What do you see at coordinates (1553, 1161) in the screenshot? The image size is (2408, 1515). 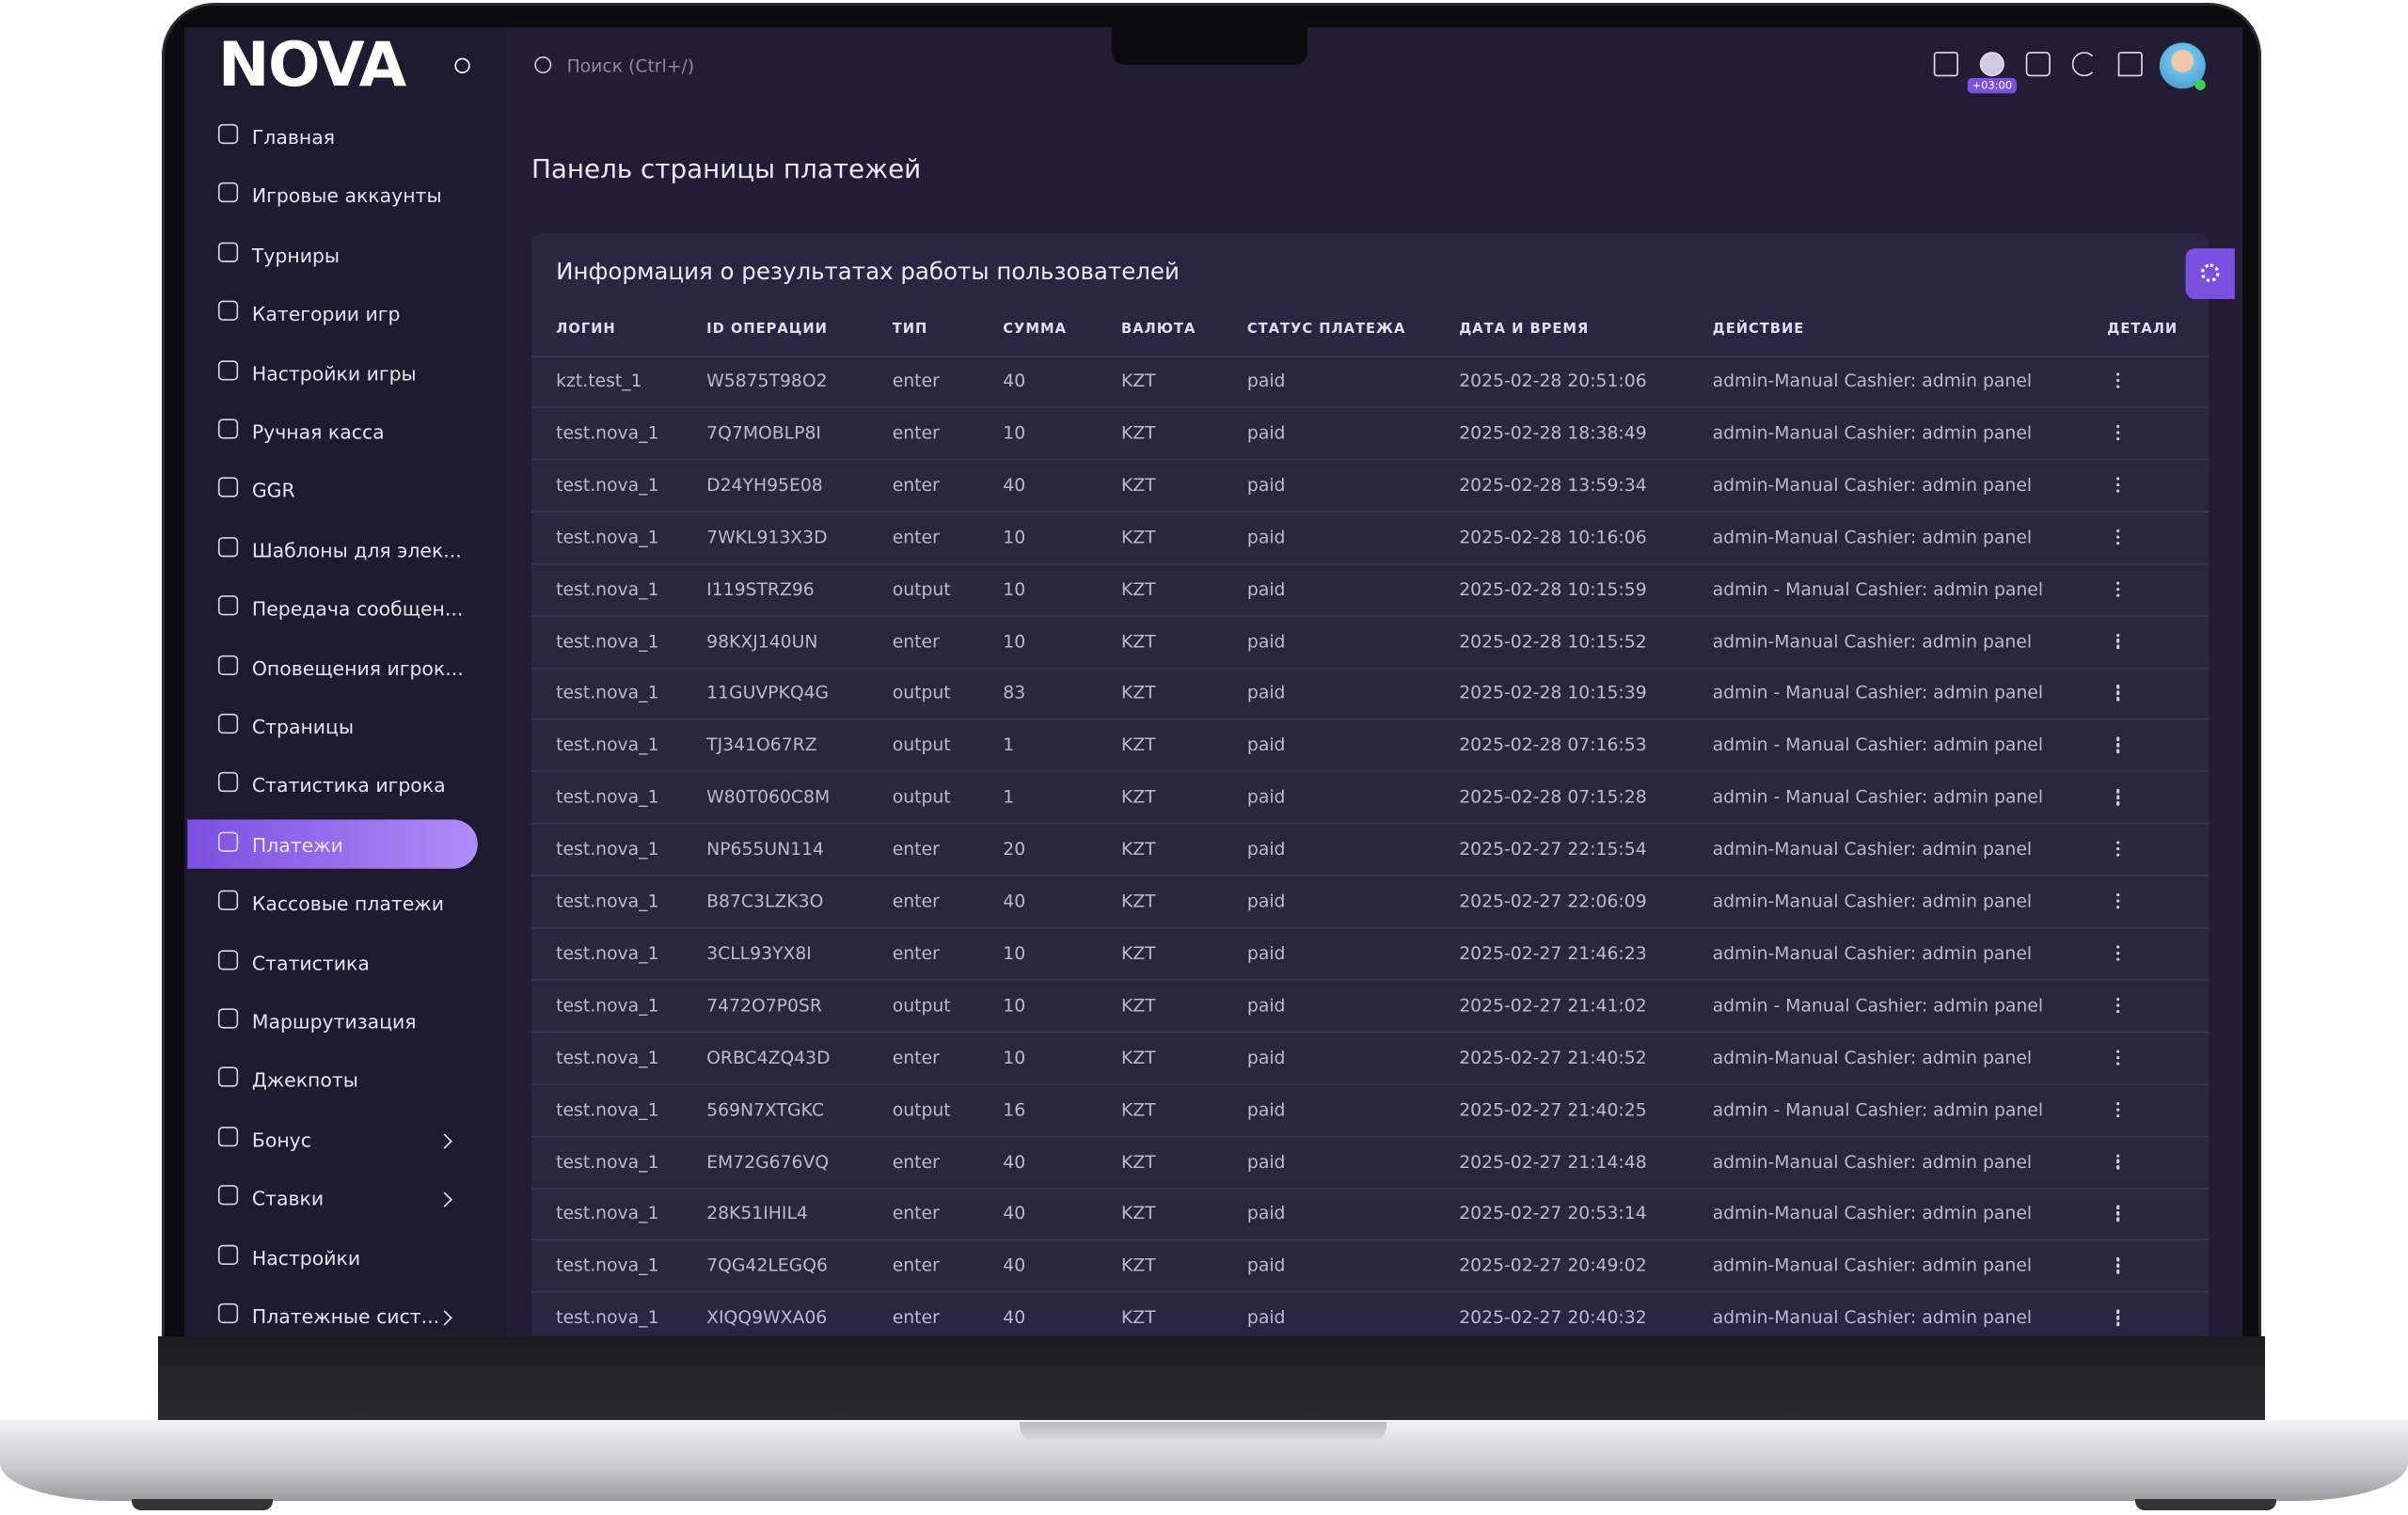 I see `table-cell: 2025-02-27 21:14:48` at bounding box center [1553, 1161].